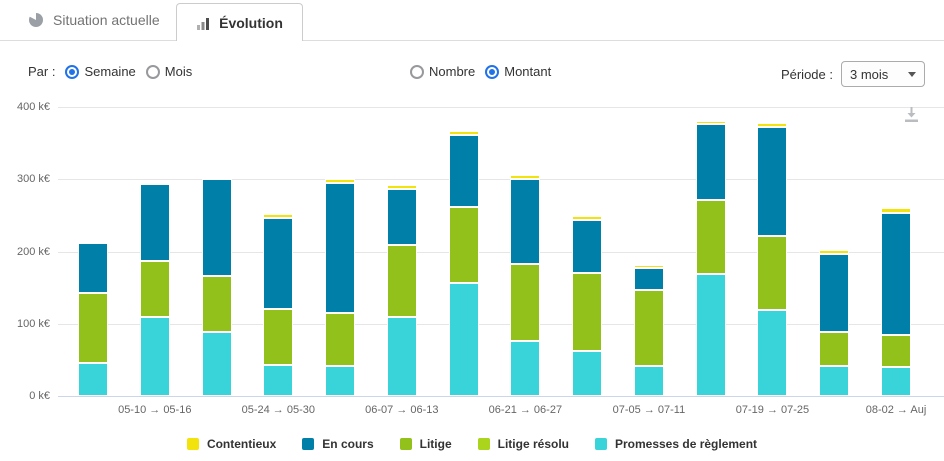 The image size is (944, 461). I want to click on x-axis-tick-label: 06-21 → 06-27, so click(525, 410).